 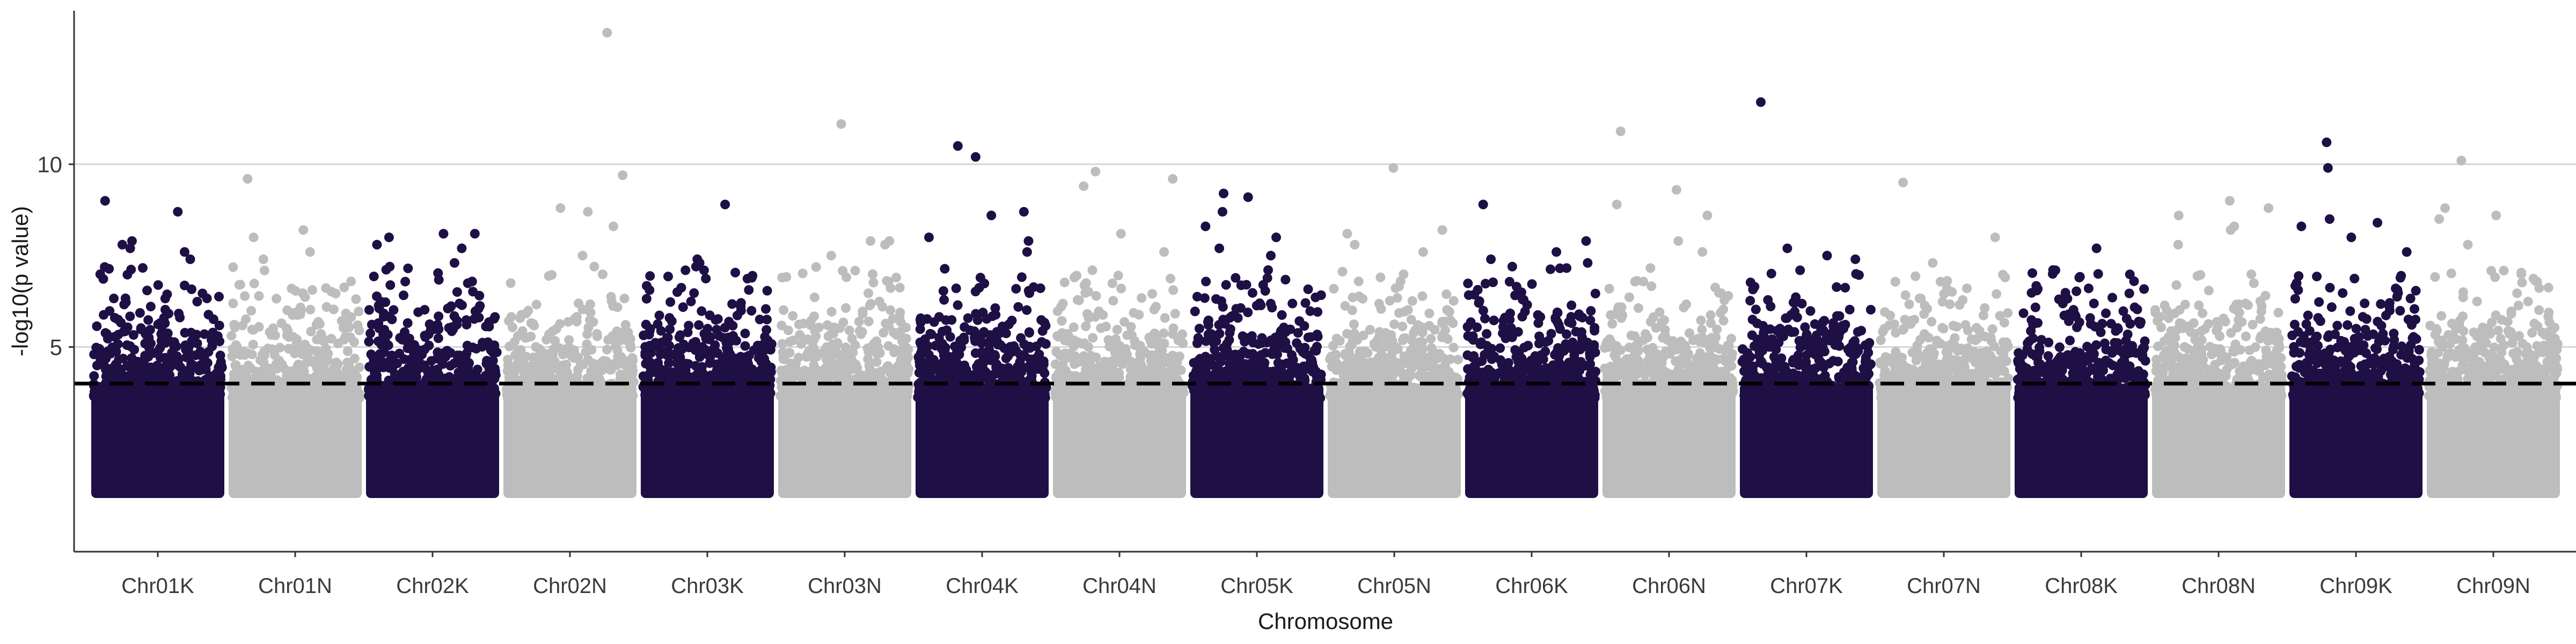 I want to click on chromosome-points-Chr06N, so click(x=1669, y=312).